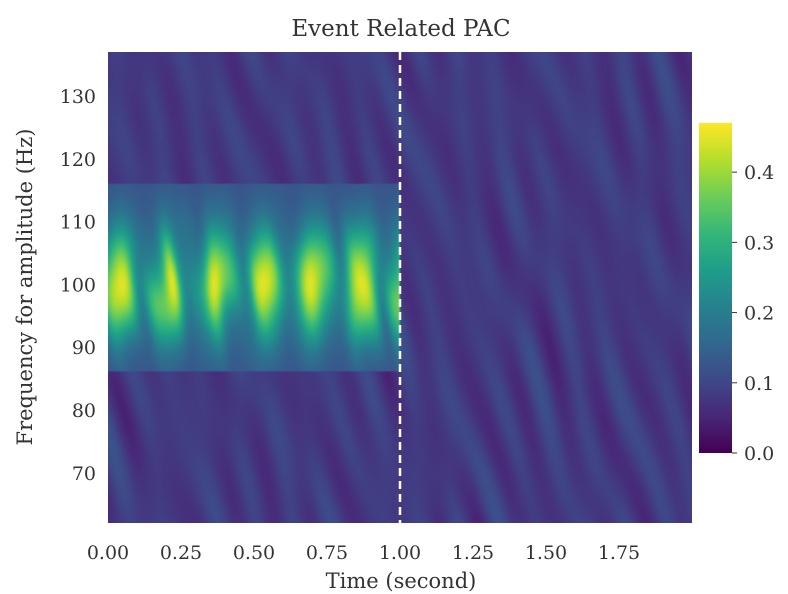 This screenshot has height=594, width=788. I want to click on x-axis-label: Time (second), so click(401, 581).